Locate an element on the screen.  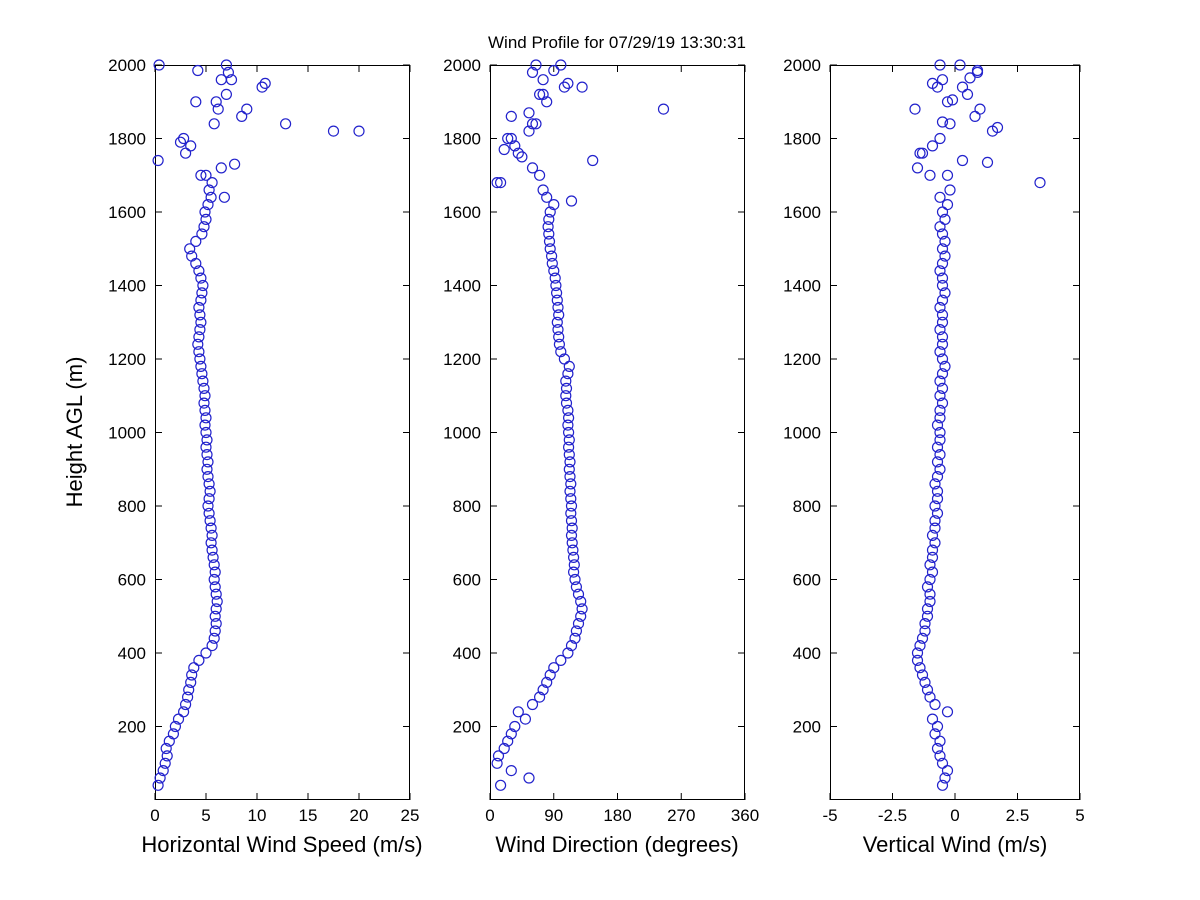
y-tick-label: 1800 is located at coordinates (462, 139).